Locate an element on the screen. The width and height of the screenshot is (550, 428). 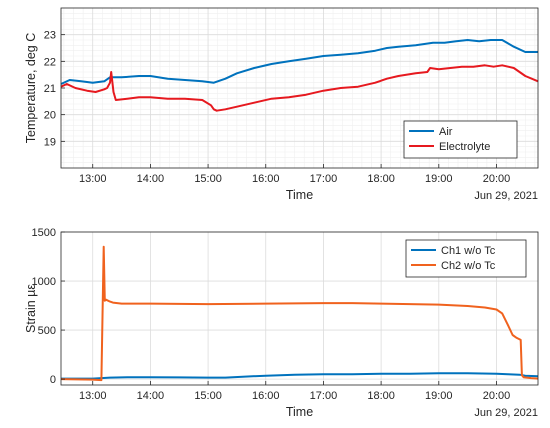
legend-label-1: Ch2 w/o Tc is located at coordinates (468, 266).